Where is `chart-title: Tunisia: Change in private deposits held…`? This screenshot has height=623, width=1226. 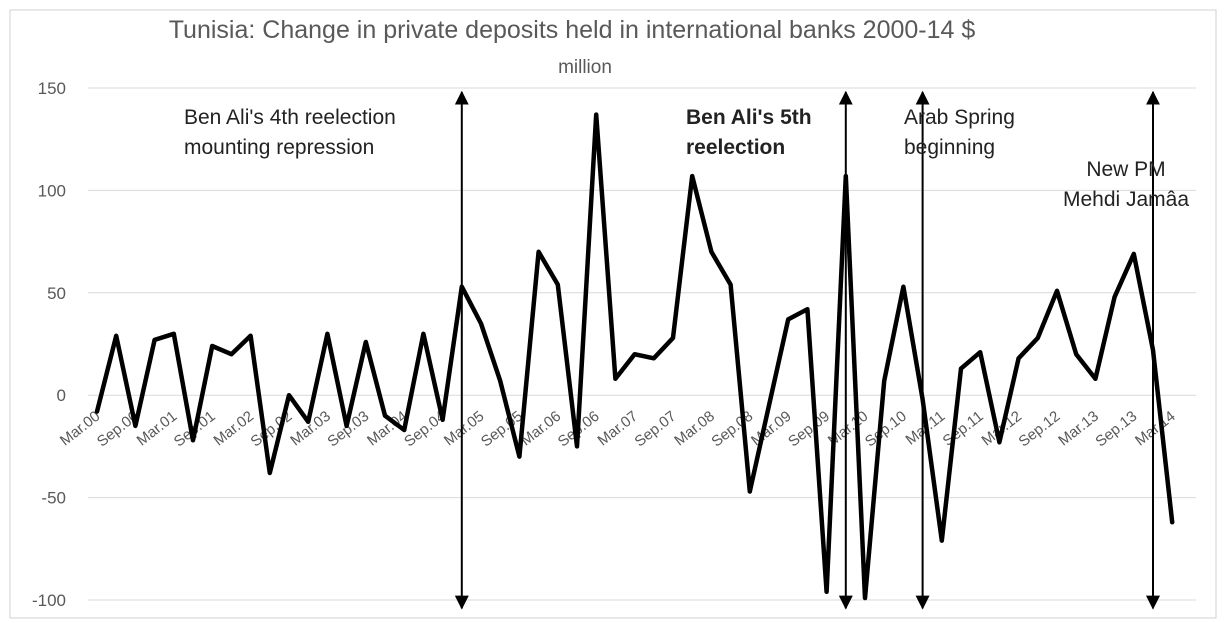 chart-title: Tunisia: Change in private deposits held… is located at coordinates (572, 30).